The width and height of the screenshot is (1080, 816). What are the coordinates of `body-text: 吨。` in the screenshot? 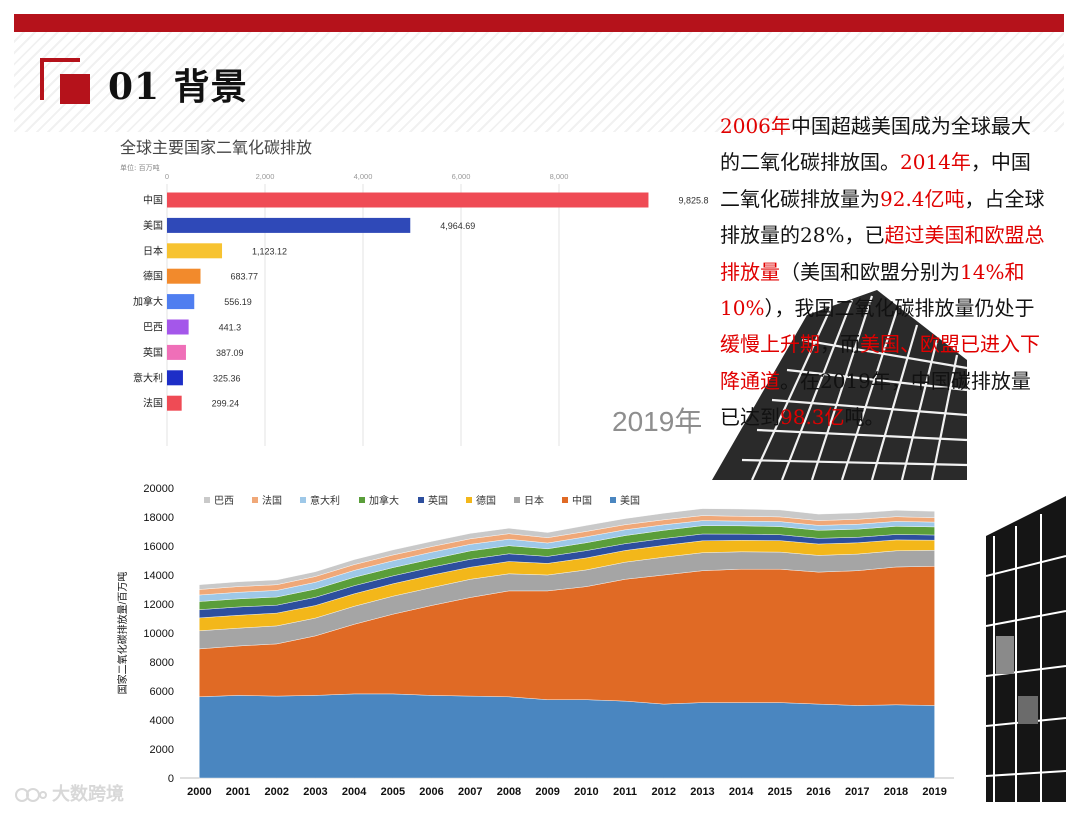 It's located at (864, 417).